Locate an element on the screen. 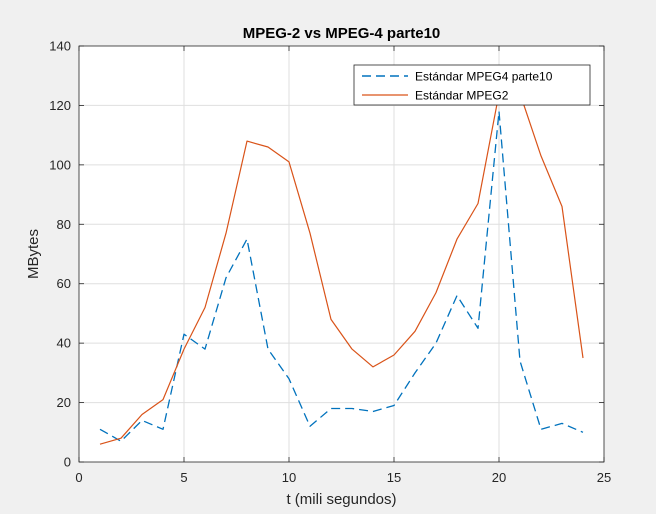 The width and height of the screenshot is (656, 514). x-axis-label: t (mili segundos) is located at coordinates (341, 499).